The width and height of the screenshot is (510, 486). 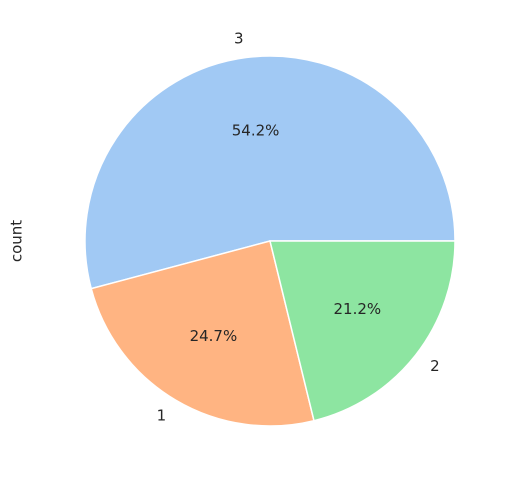 What do you see at coordinates (214, 336) in the screenshot?
I see `percent-label: 24.7%` at bounding box center [214, 336].